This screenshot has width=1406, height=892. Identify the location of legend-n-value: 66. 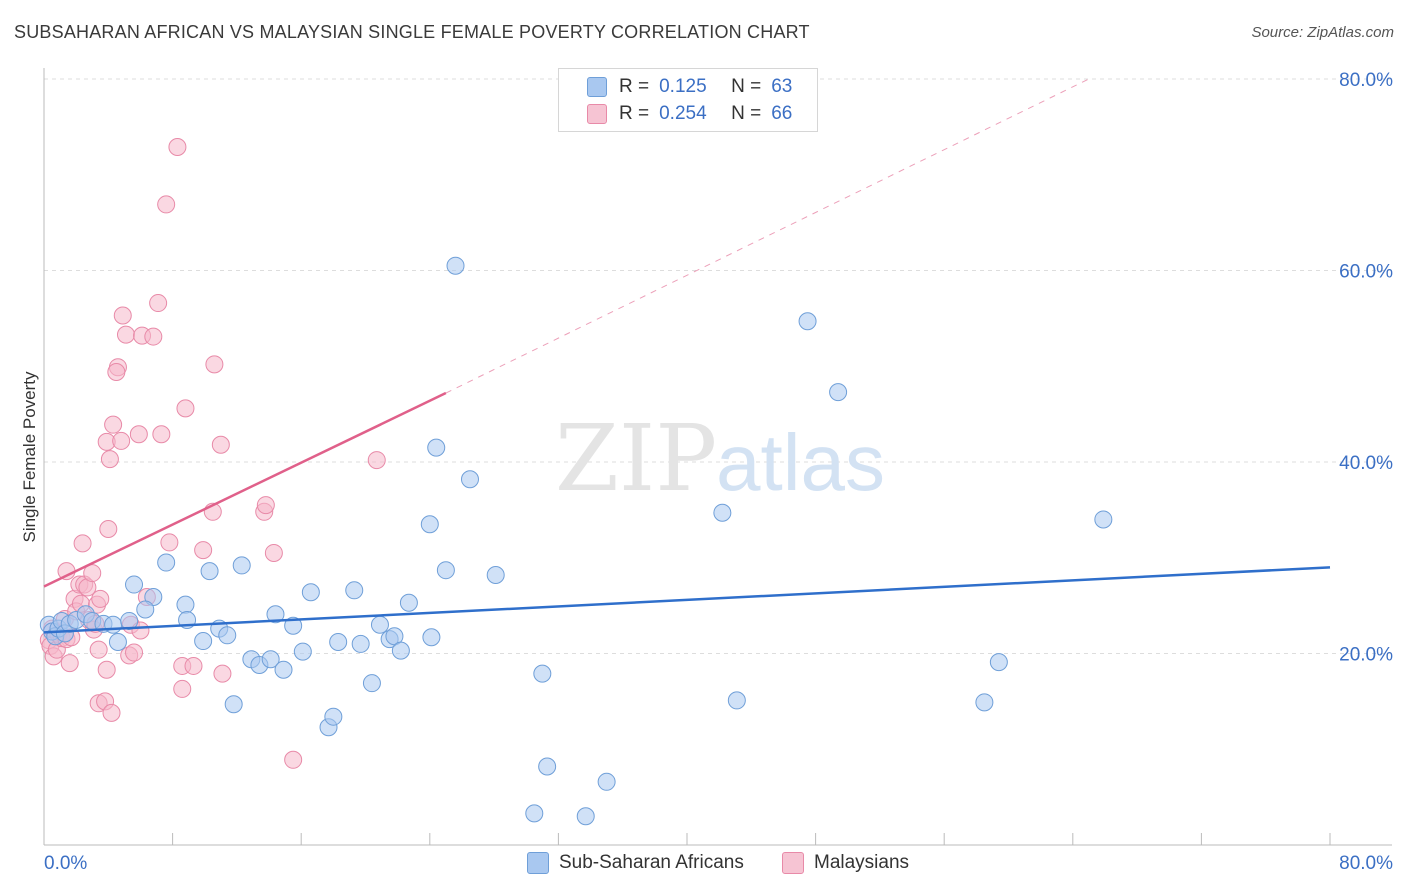
(782, 113).